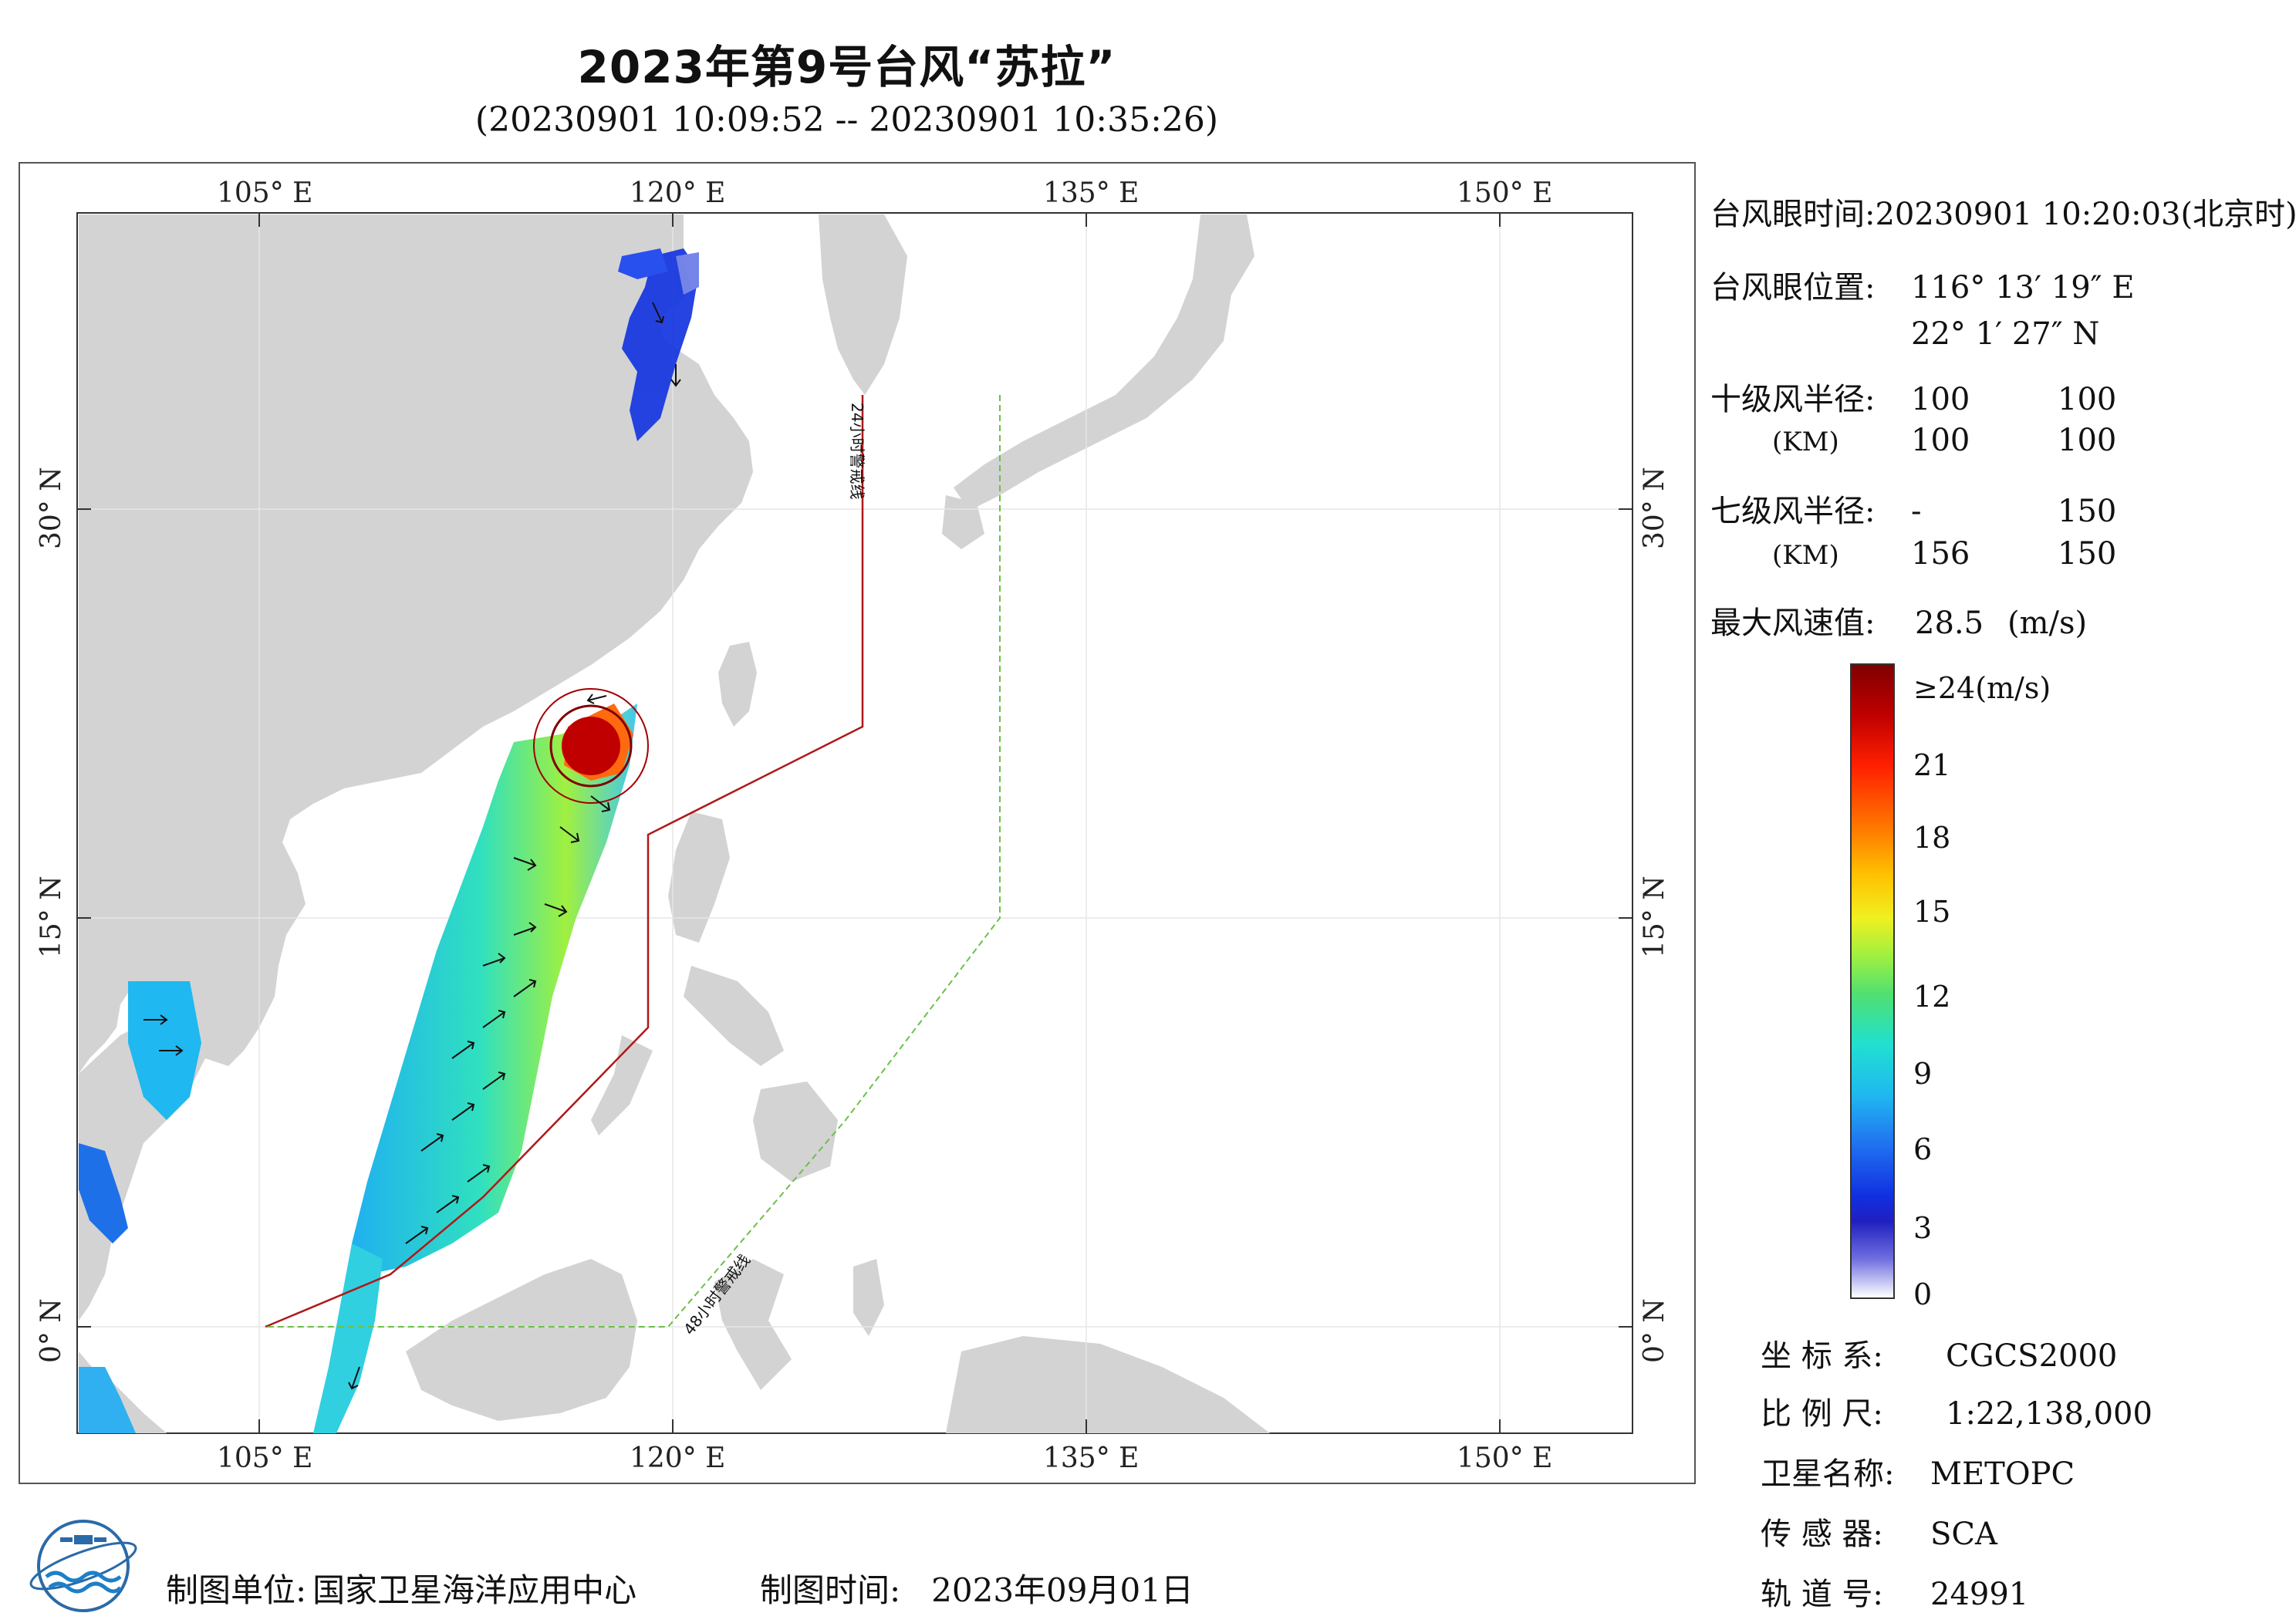 Image resolution: width=2296 pixels, height=1623 pixels. Describe the element at coordinates (734, 1016) in the screenshot. I see `land-philippines-central` at that location.